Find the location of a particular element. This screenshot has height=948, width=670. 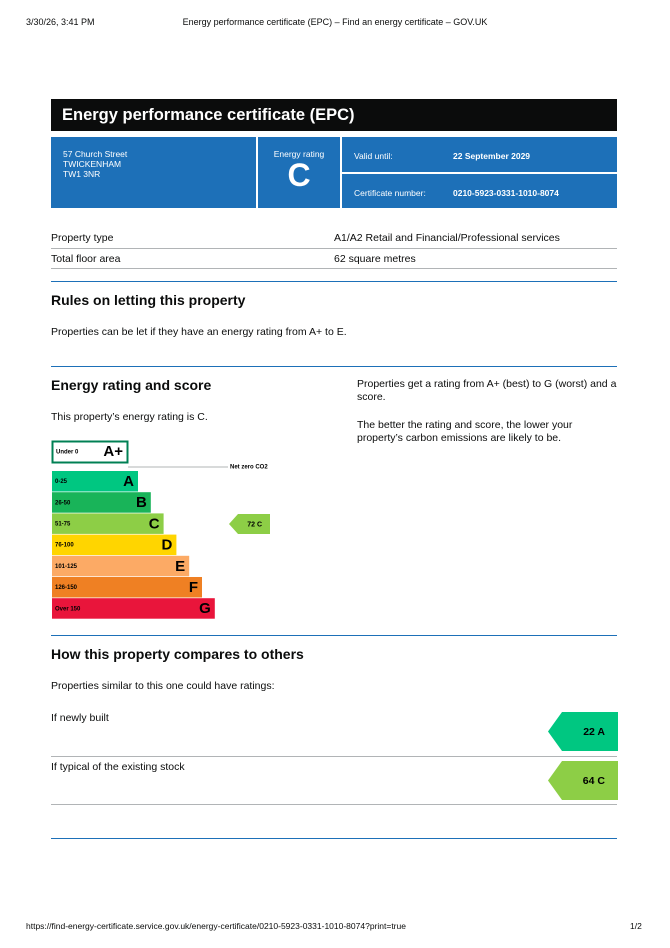

current-rating: 72 C is located at coordinates (254, 524).